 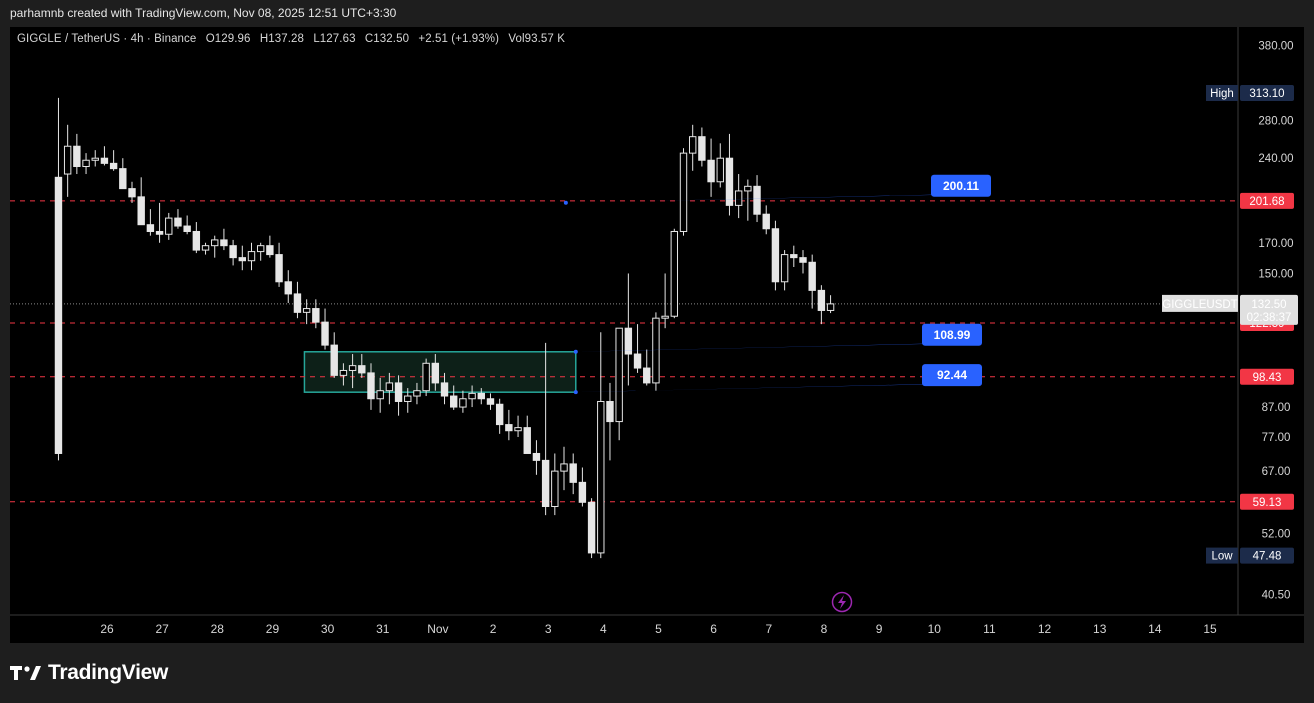 What do you see at coordinates (282, 39) in the screenshot?
I see `high-value: H137.28` at bounding box center [282, 39].